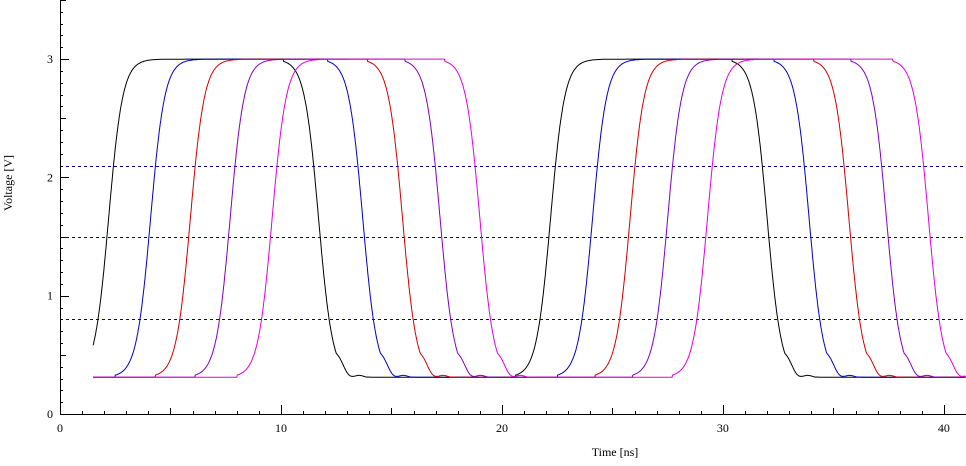  Describe the element at coordinates (58, 210) in the screenshot. I see `y-ticks: 0 1 2 3` at that location.